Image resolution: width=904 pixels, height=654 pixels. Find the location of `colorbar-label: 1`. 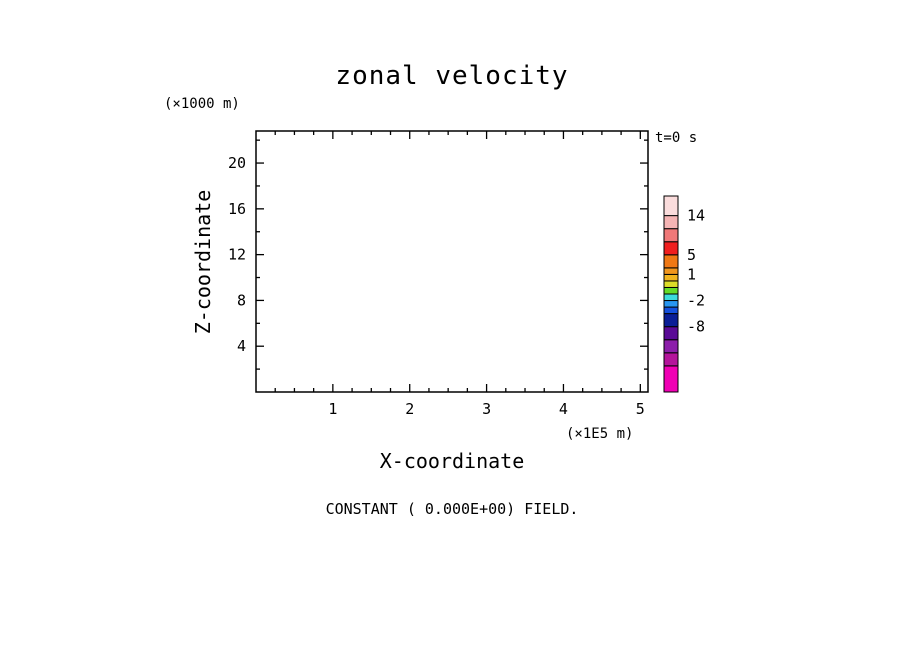

colorbar-label: 1 is located at coordinates (691, 274).